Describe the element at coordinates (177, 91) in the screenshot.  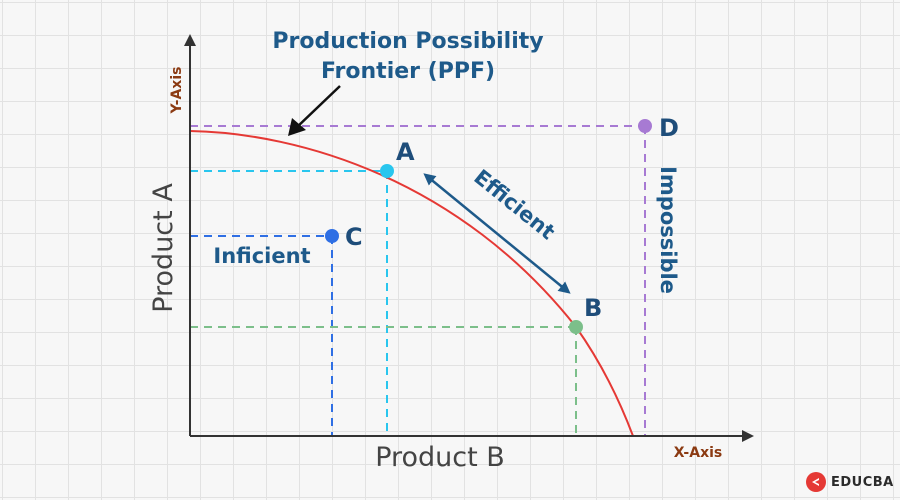
I see `y-axis-corner-label: Y-Axis` at that location.